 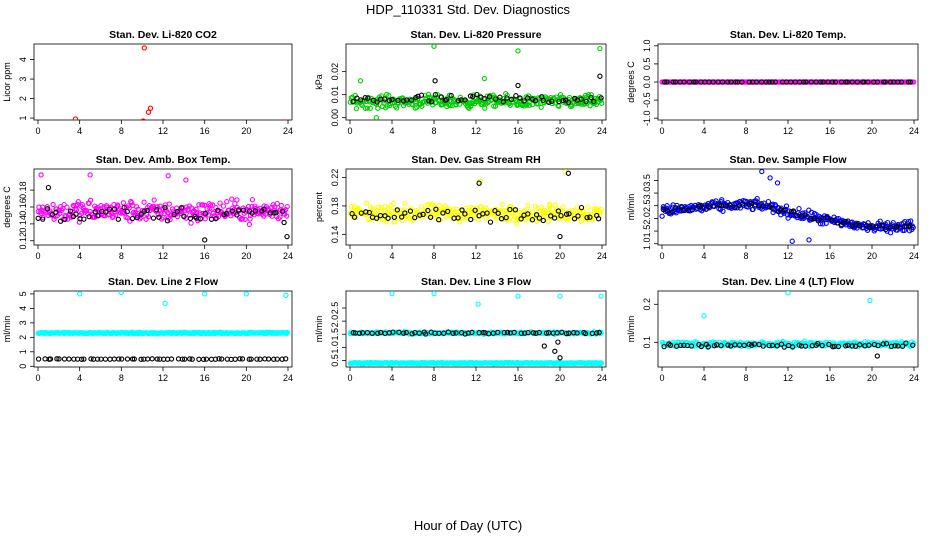 What do you see at coordinates (162, 200) in the screenshot?
I see `series-samples` at bounding box center [162, 200].